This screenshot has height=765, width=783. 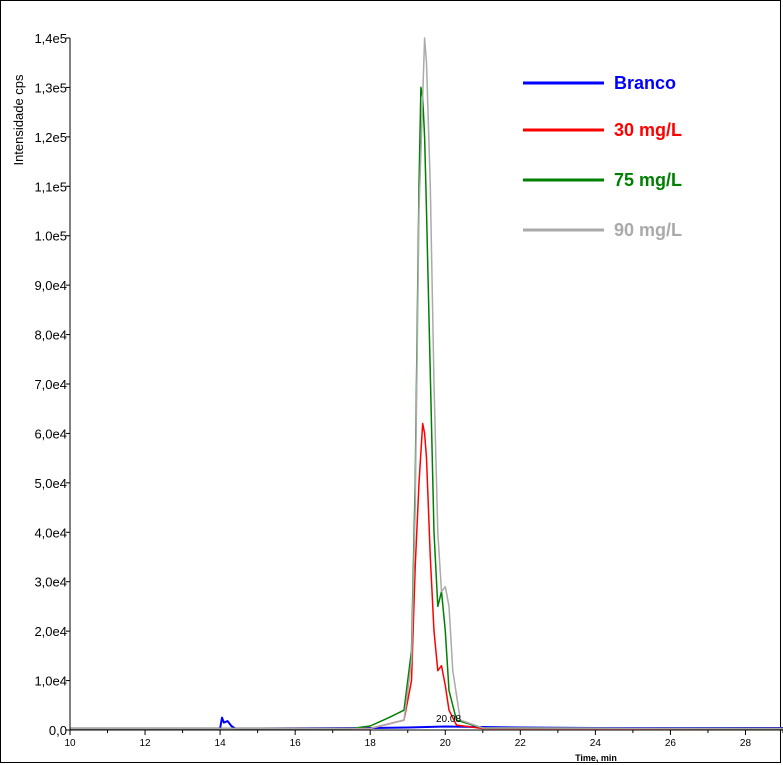 I want to click on peak-annotation: 20.08, so click(x=448, y=719).